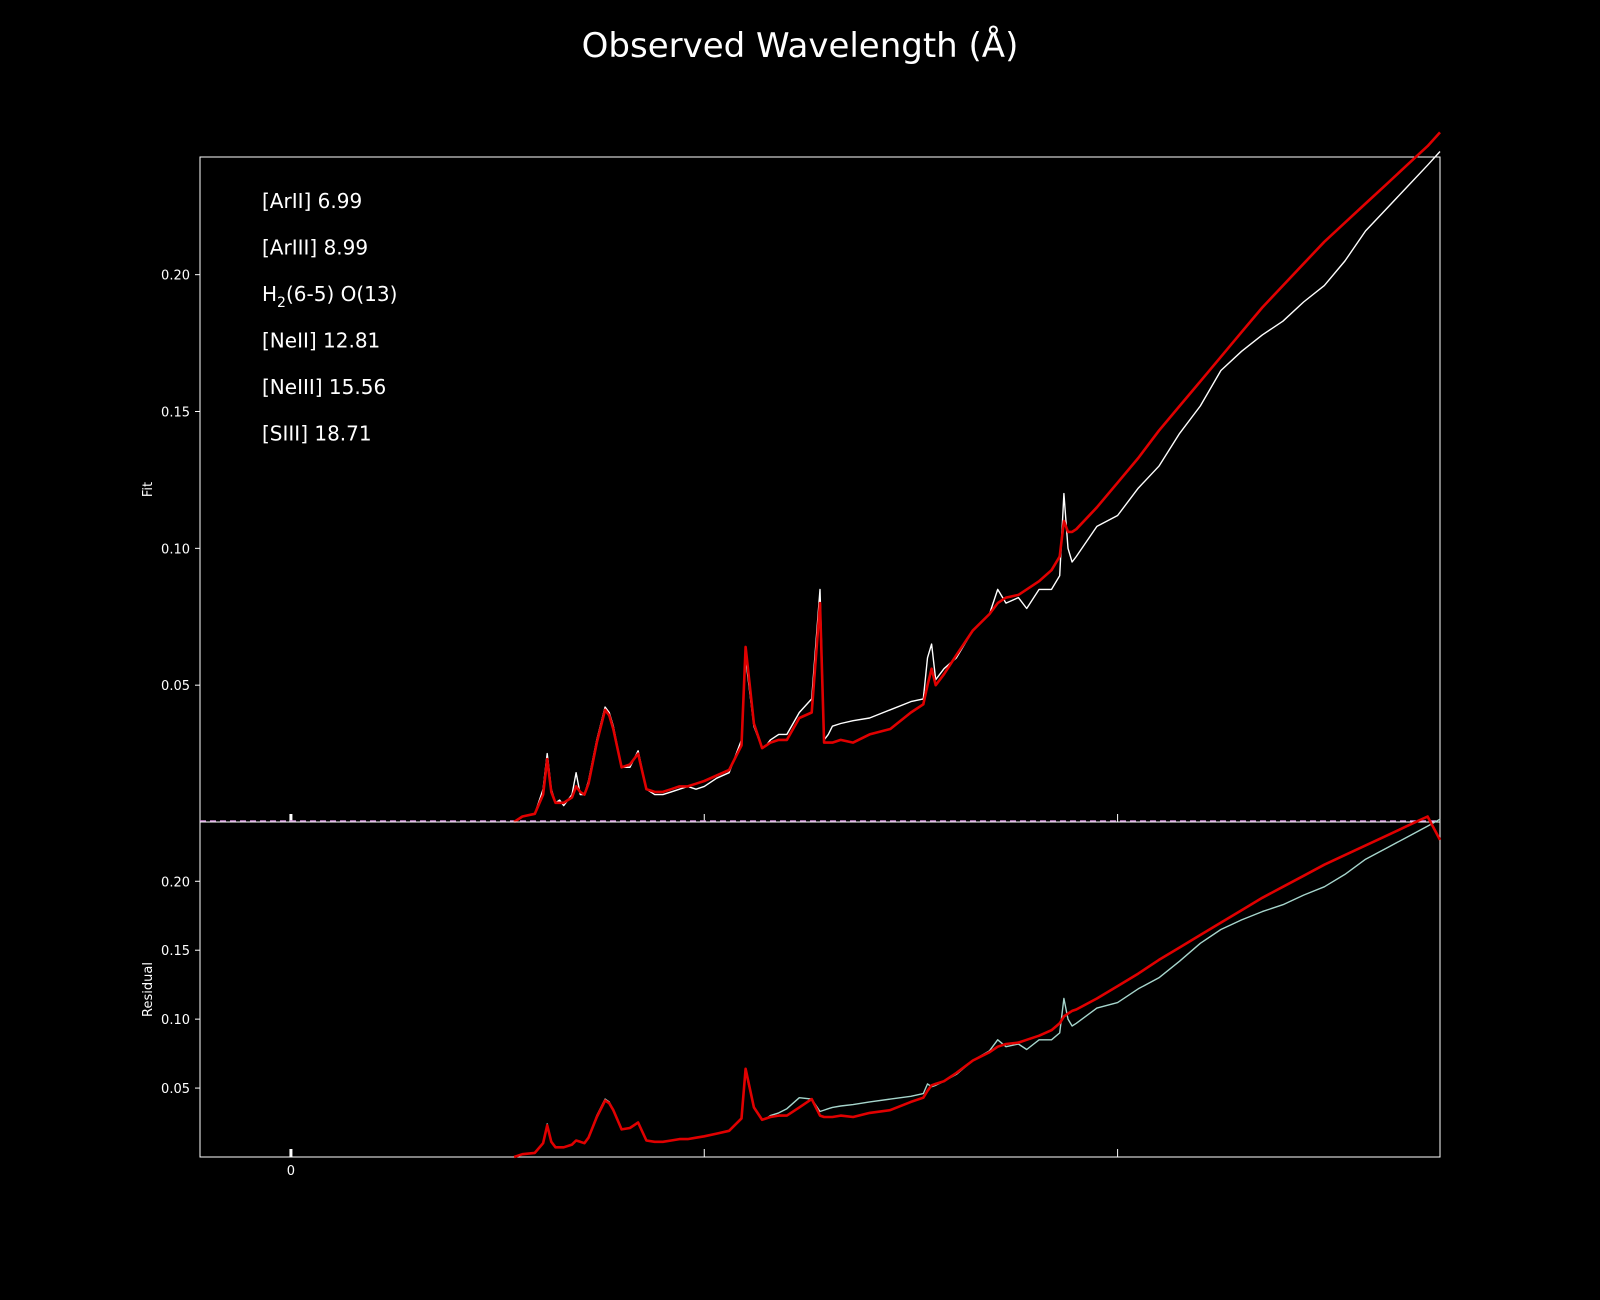  Describe the element at coordinates (175, 686) in the screenshot. I see `fit-y-tick-label: 0.05` at that location.